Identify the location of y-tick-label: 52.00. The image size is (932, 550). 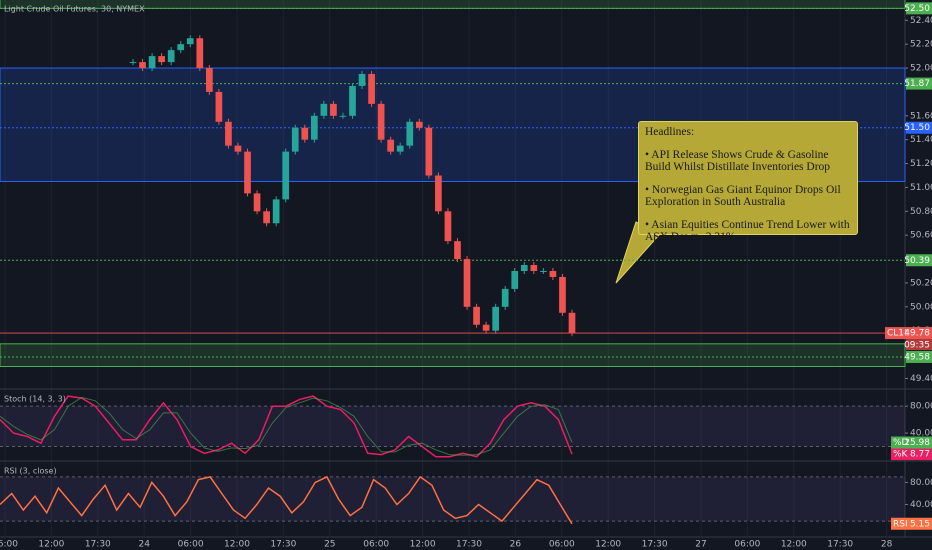
(921, 69).